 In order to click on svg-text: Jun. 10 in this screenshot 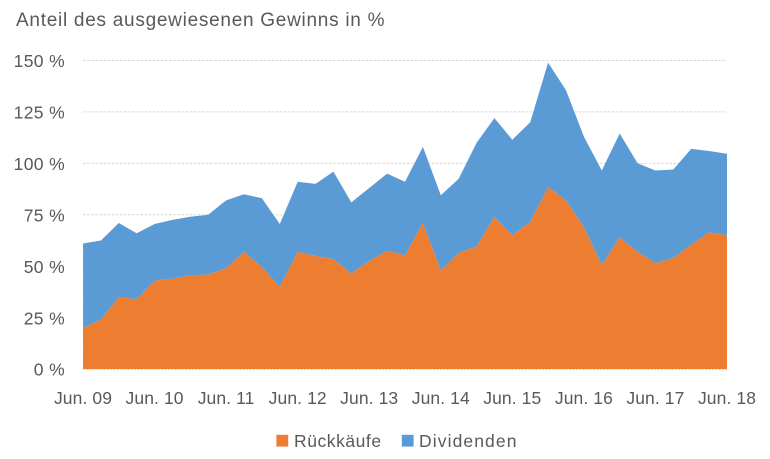, I will do `click(155, 398)`.